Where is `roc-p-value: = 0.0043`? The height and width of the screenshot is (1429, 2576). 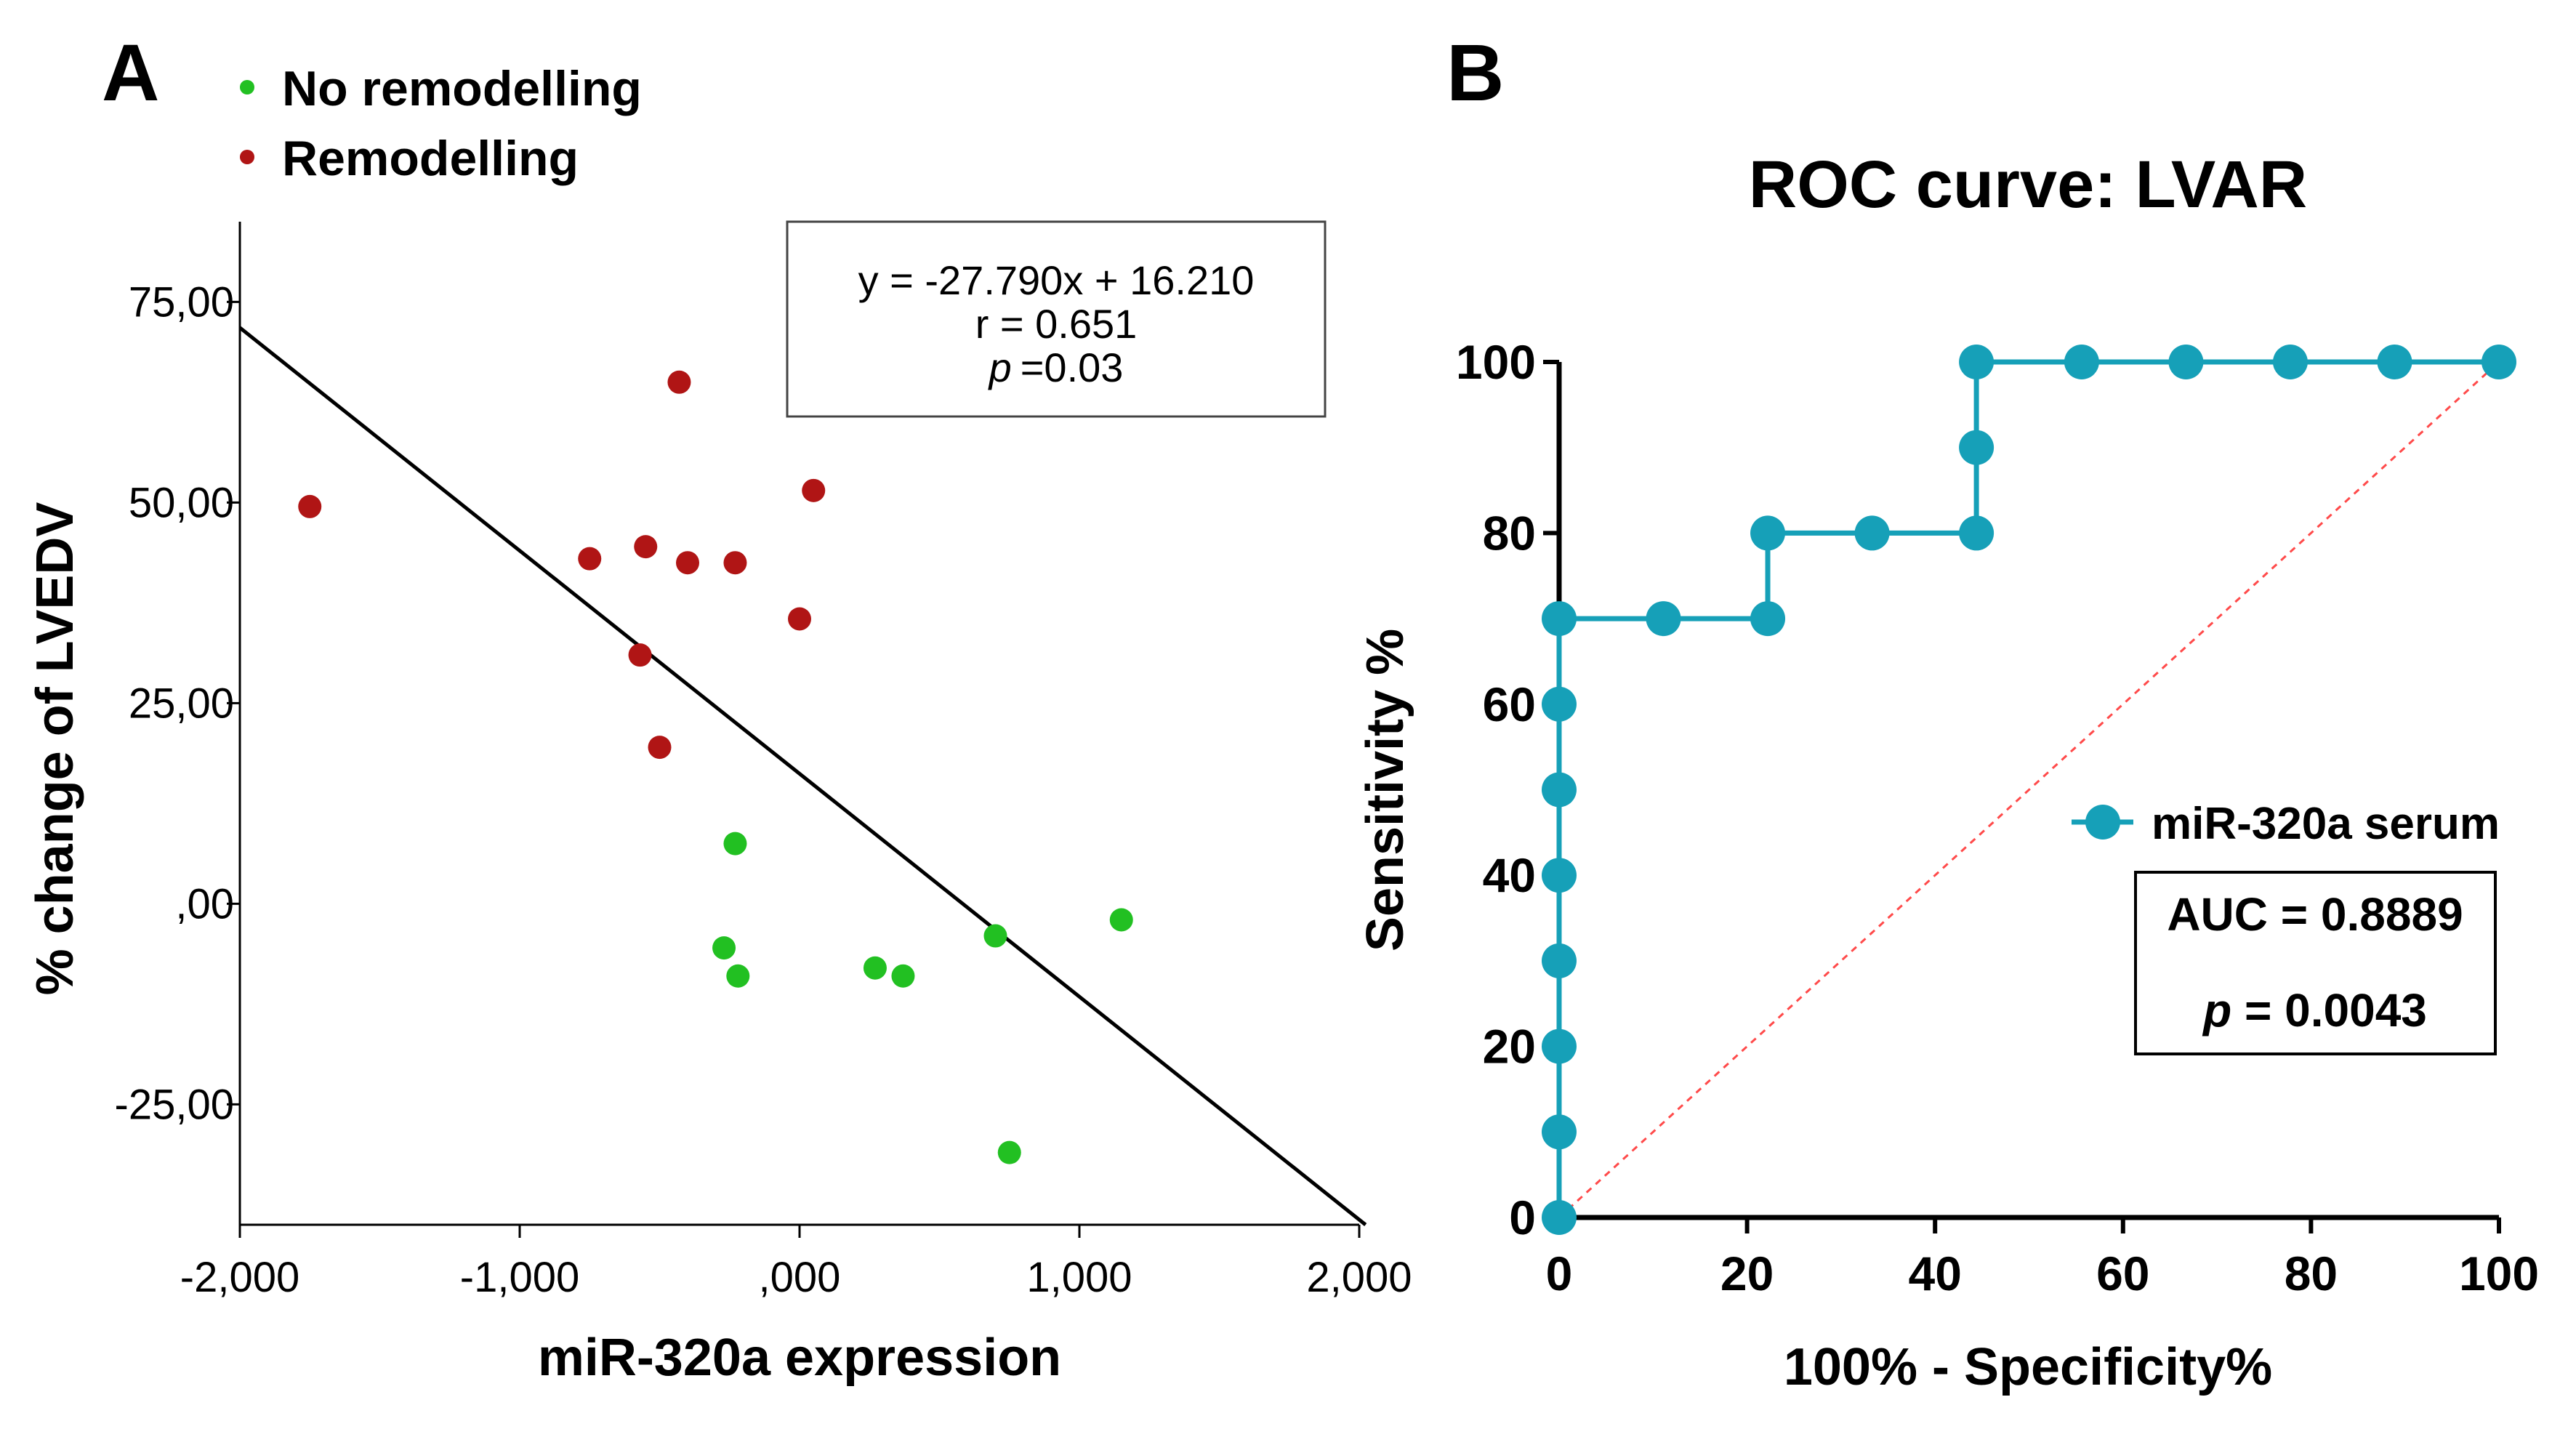
roc-p-value: = 0.0043 is located at coordinates (2329, 1010).